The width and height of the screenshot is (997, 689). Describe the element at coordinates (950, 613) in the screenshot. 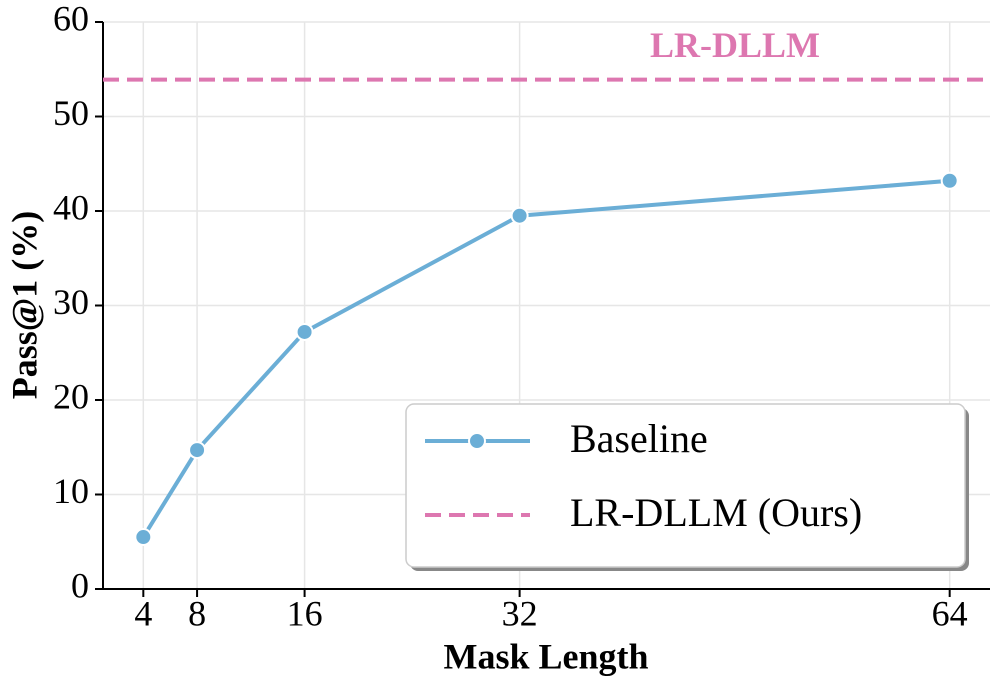

I see `x-tick-label: 64` at that location.